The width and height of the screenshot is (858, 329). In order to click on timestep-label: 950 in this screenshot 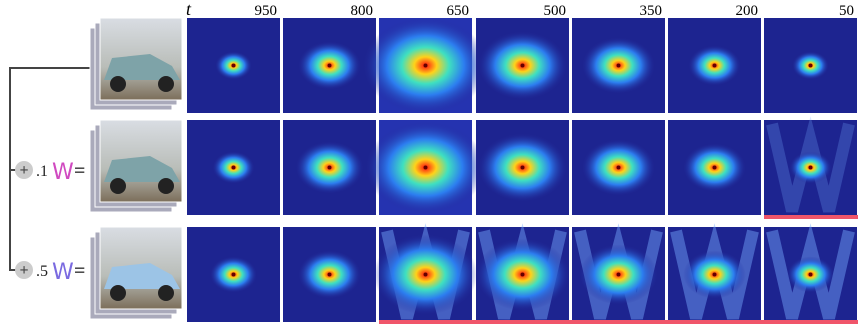, I will do `click(266, 11)`.